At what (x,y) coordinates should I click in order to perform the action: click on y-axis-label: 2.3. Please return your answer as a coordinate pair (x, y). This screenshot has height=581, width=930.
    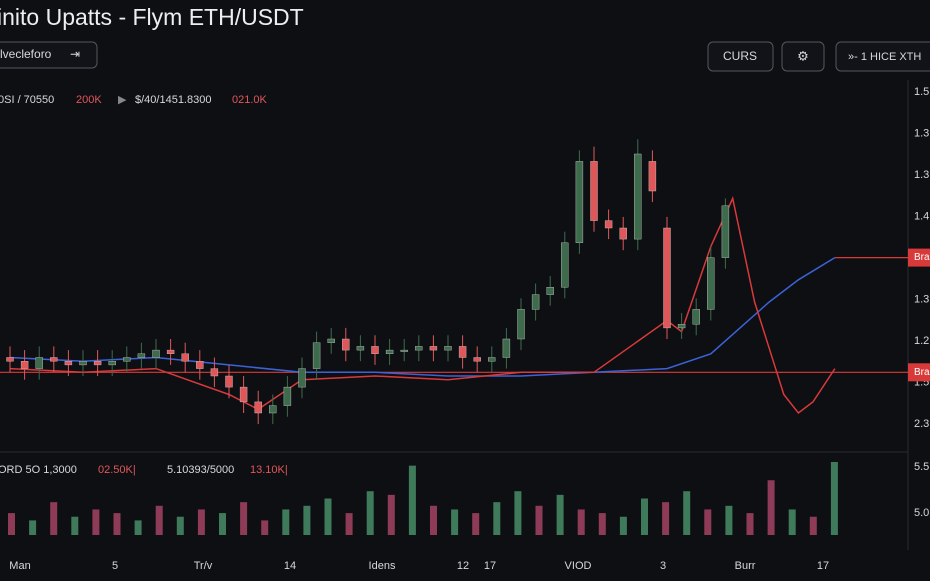
    Looking at the image, I should click on (921, 424).